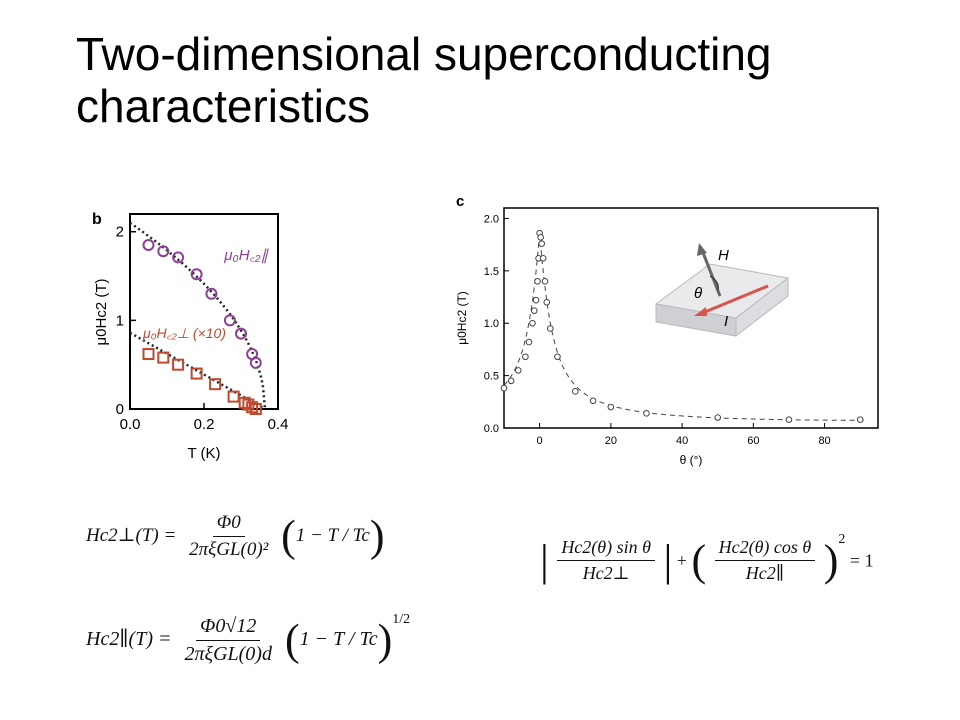 This screenshot has height=720, width=960. I want to click on legend-parallel: μ₀H꜀₂∥, so click(246, 255).